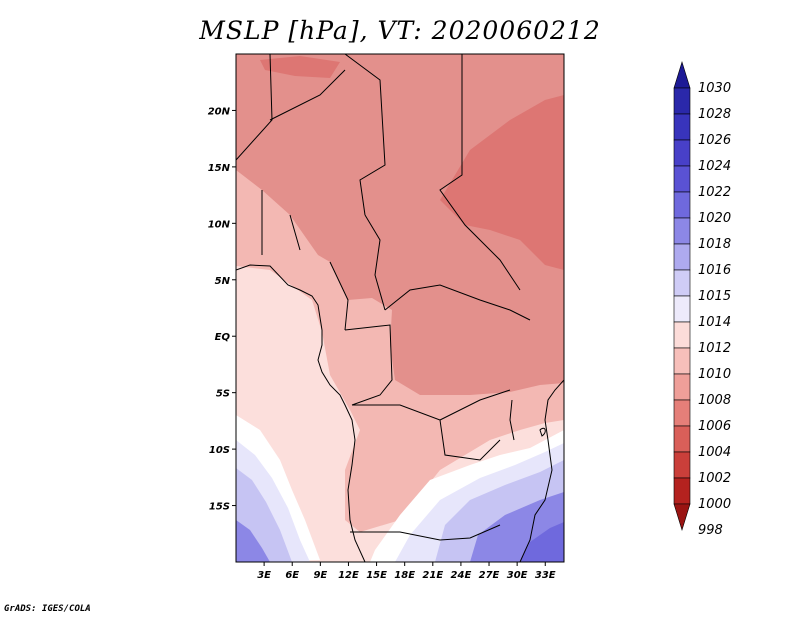  Describe the element at coordinates (714, 400) in the screenshot. I see `colorbar-label: 1008` at that location.